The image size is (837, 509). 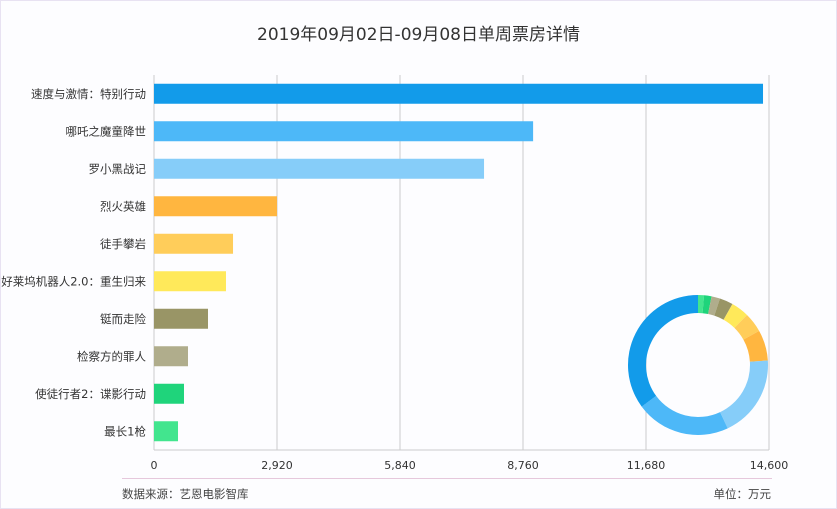 I want to click on y-category-label: 速度与激情：特别行动, so click(x=88, y=94).